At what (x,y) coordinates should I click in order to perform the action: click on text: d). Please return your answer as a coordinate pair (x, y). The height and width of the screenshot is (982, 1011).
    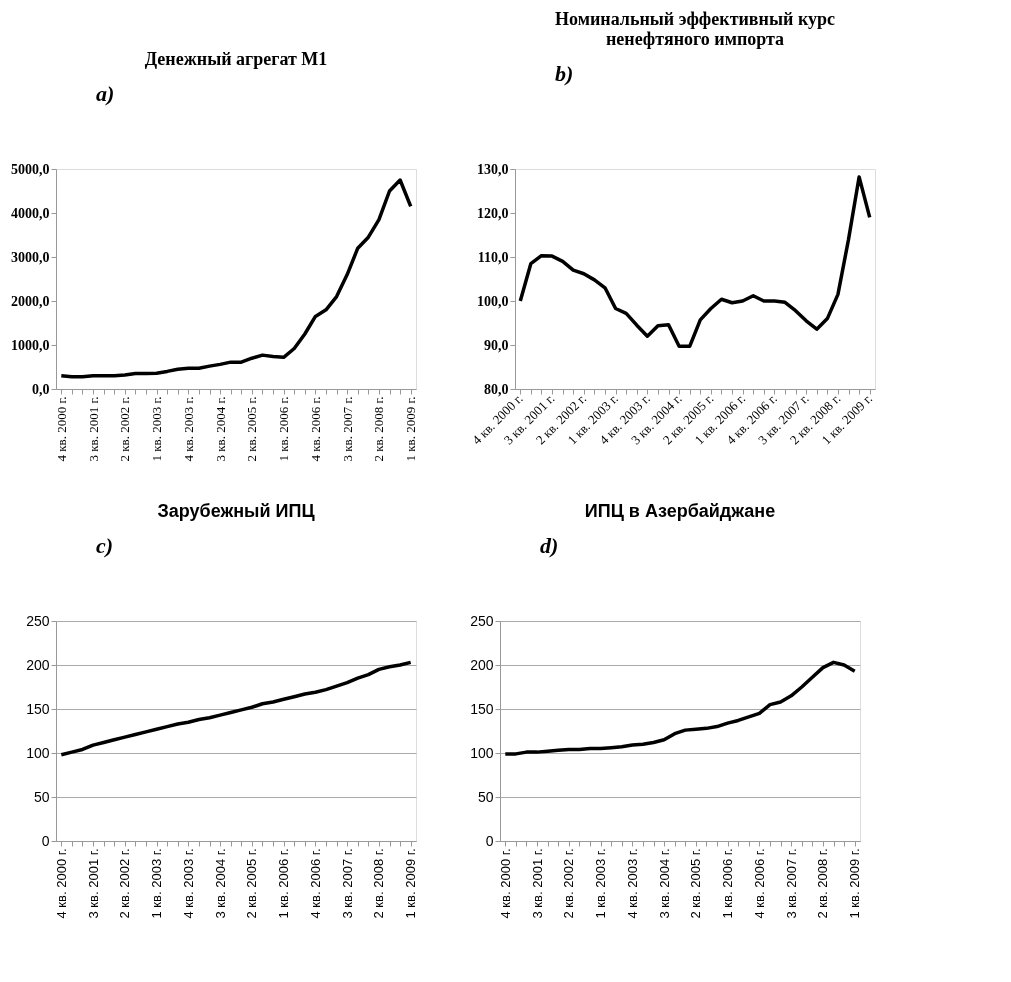
    Looking at the image, I should click on (549, 545).